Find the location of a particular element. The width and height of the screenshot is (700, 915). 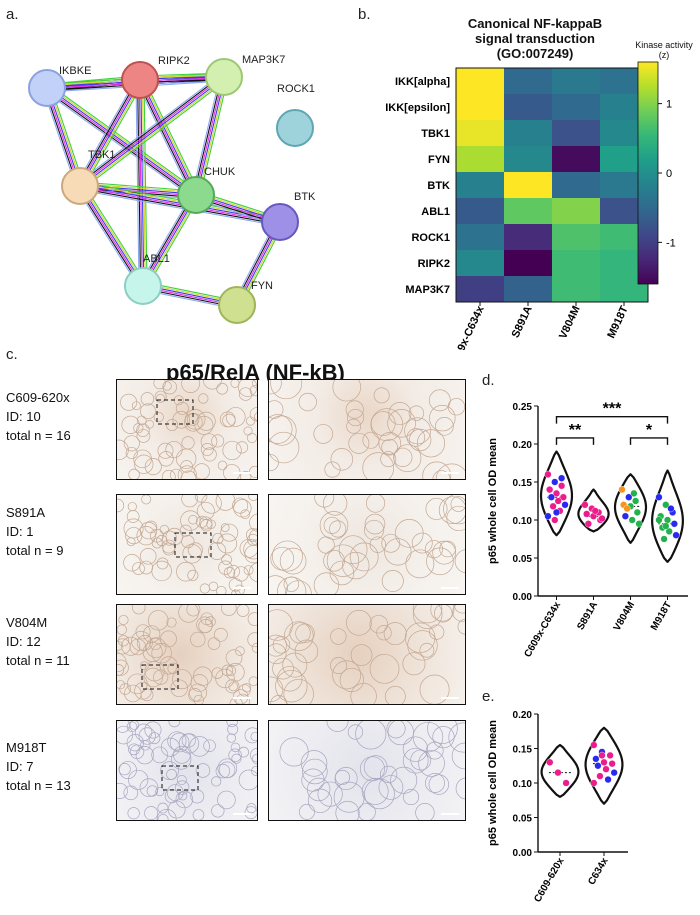

histology-zoom-image is located at coordinates (367, 544).